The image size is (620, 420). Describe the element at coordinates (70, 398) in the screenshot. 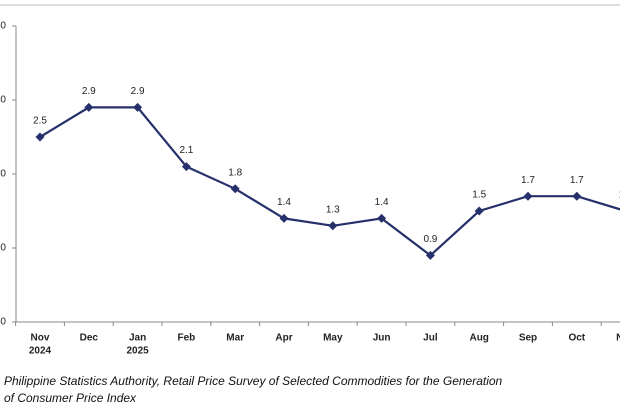

I see `source-line: of Consumer Price Index` at that location.